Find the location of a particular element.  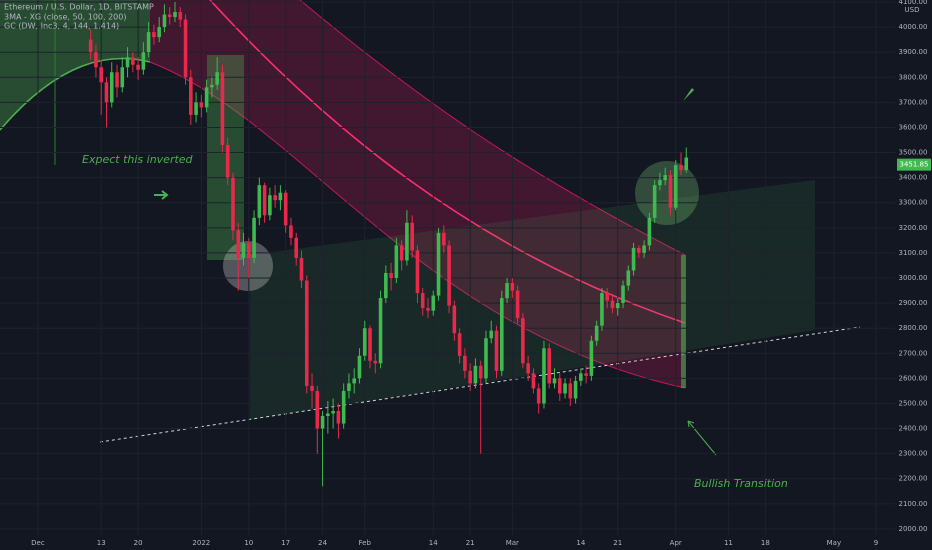

y-tick-label: 2100.00 is located at coordinates (913, 504).